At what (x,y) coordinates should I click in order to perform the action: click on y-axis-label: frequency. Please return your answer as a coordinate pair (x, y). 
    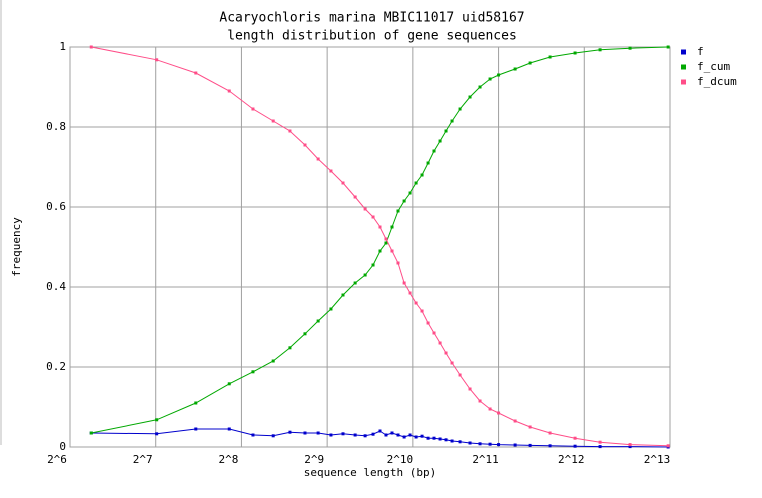
    Looking at the image, I should click on (16, 247).